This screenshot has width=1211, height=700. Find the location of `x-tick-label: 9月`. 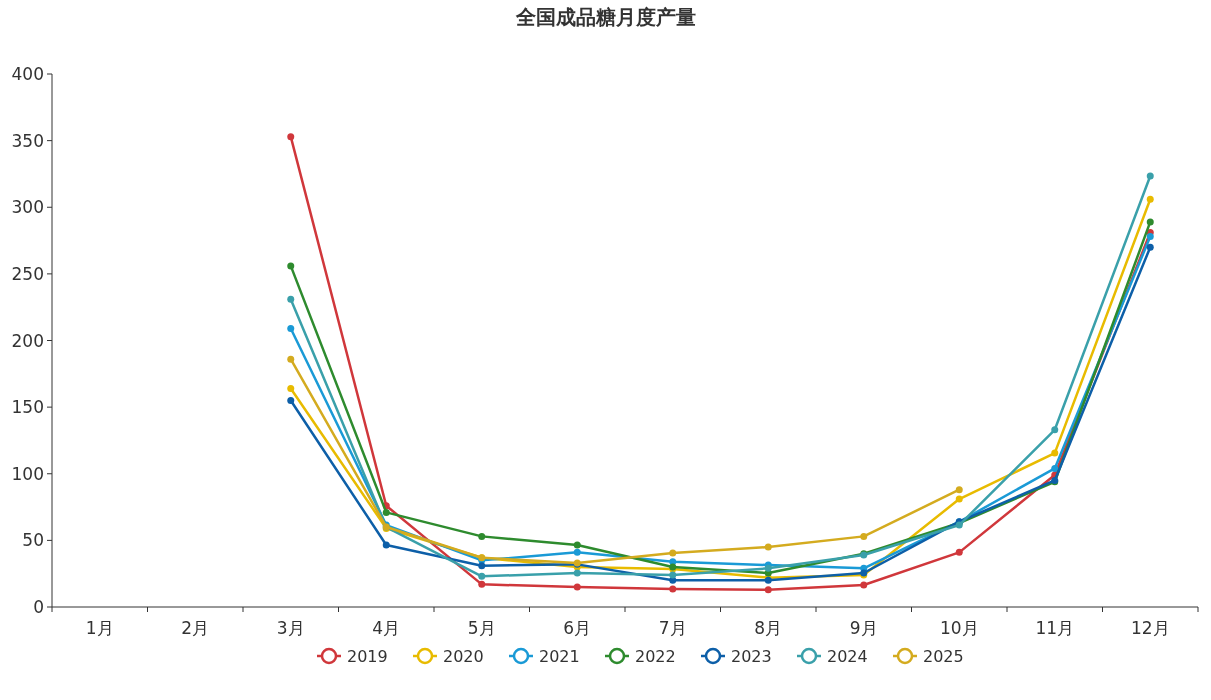

x-tick-label: 9月 is located at coordinates (863, 628).